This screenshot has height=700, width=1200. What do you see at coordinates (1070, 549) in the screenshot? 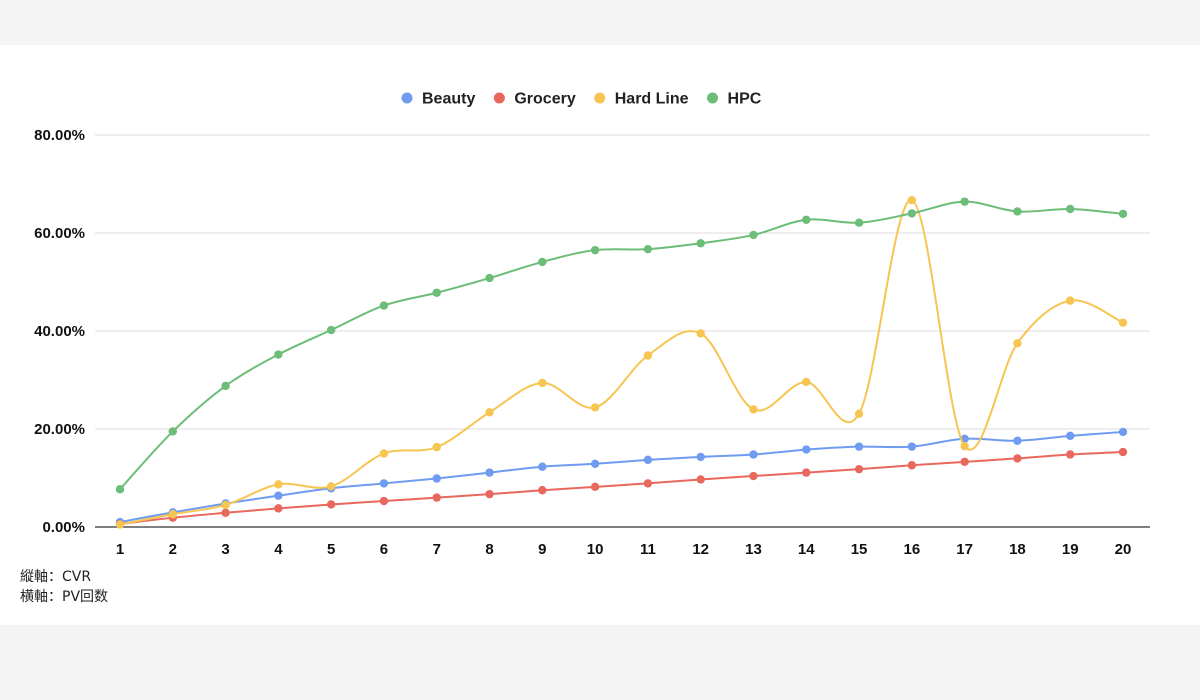
I see `x-tick-label: 19` at bounding box center [1070, 549].